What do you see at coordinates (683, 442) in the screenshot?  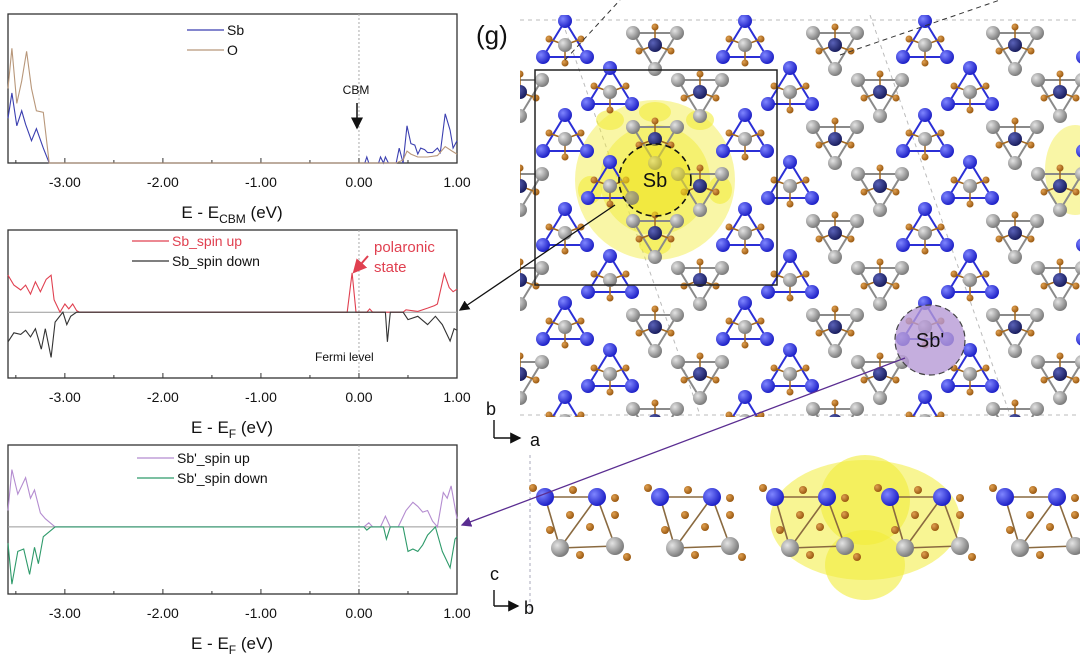 I see `sb-prime-to-dos-arrow` at bounding box center [683, 442].